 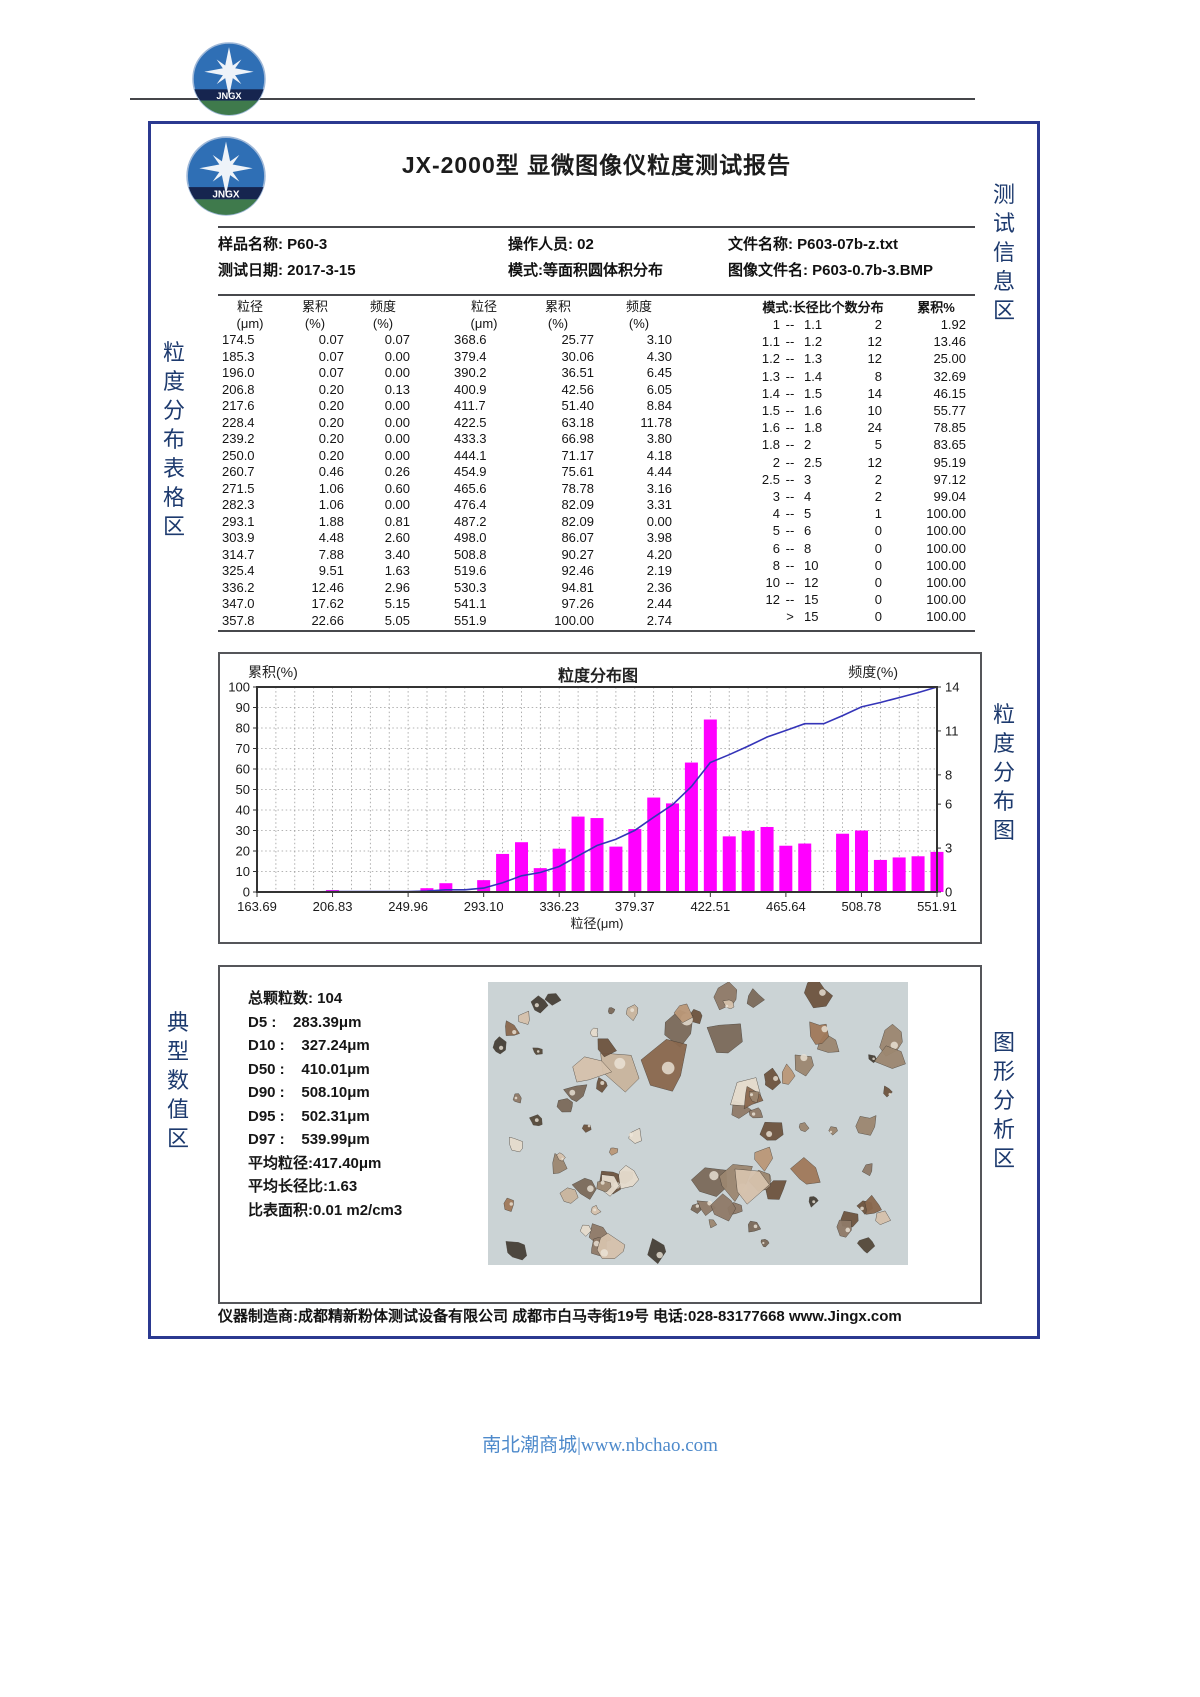 What do you see at coordinates (238, 554) in the screenshot?
I see `size-cell: 314.7` at bounding box center [238, 554].